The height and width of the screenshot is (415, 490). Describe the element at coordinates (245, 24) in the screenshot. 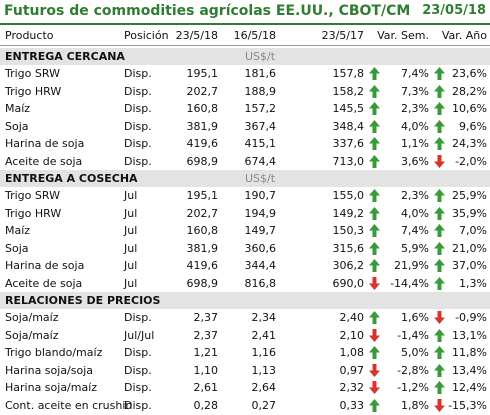

I see `title-rule` at that location.